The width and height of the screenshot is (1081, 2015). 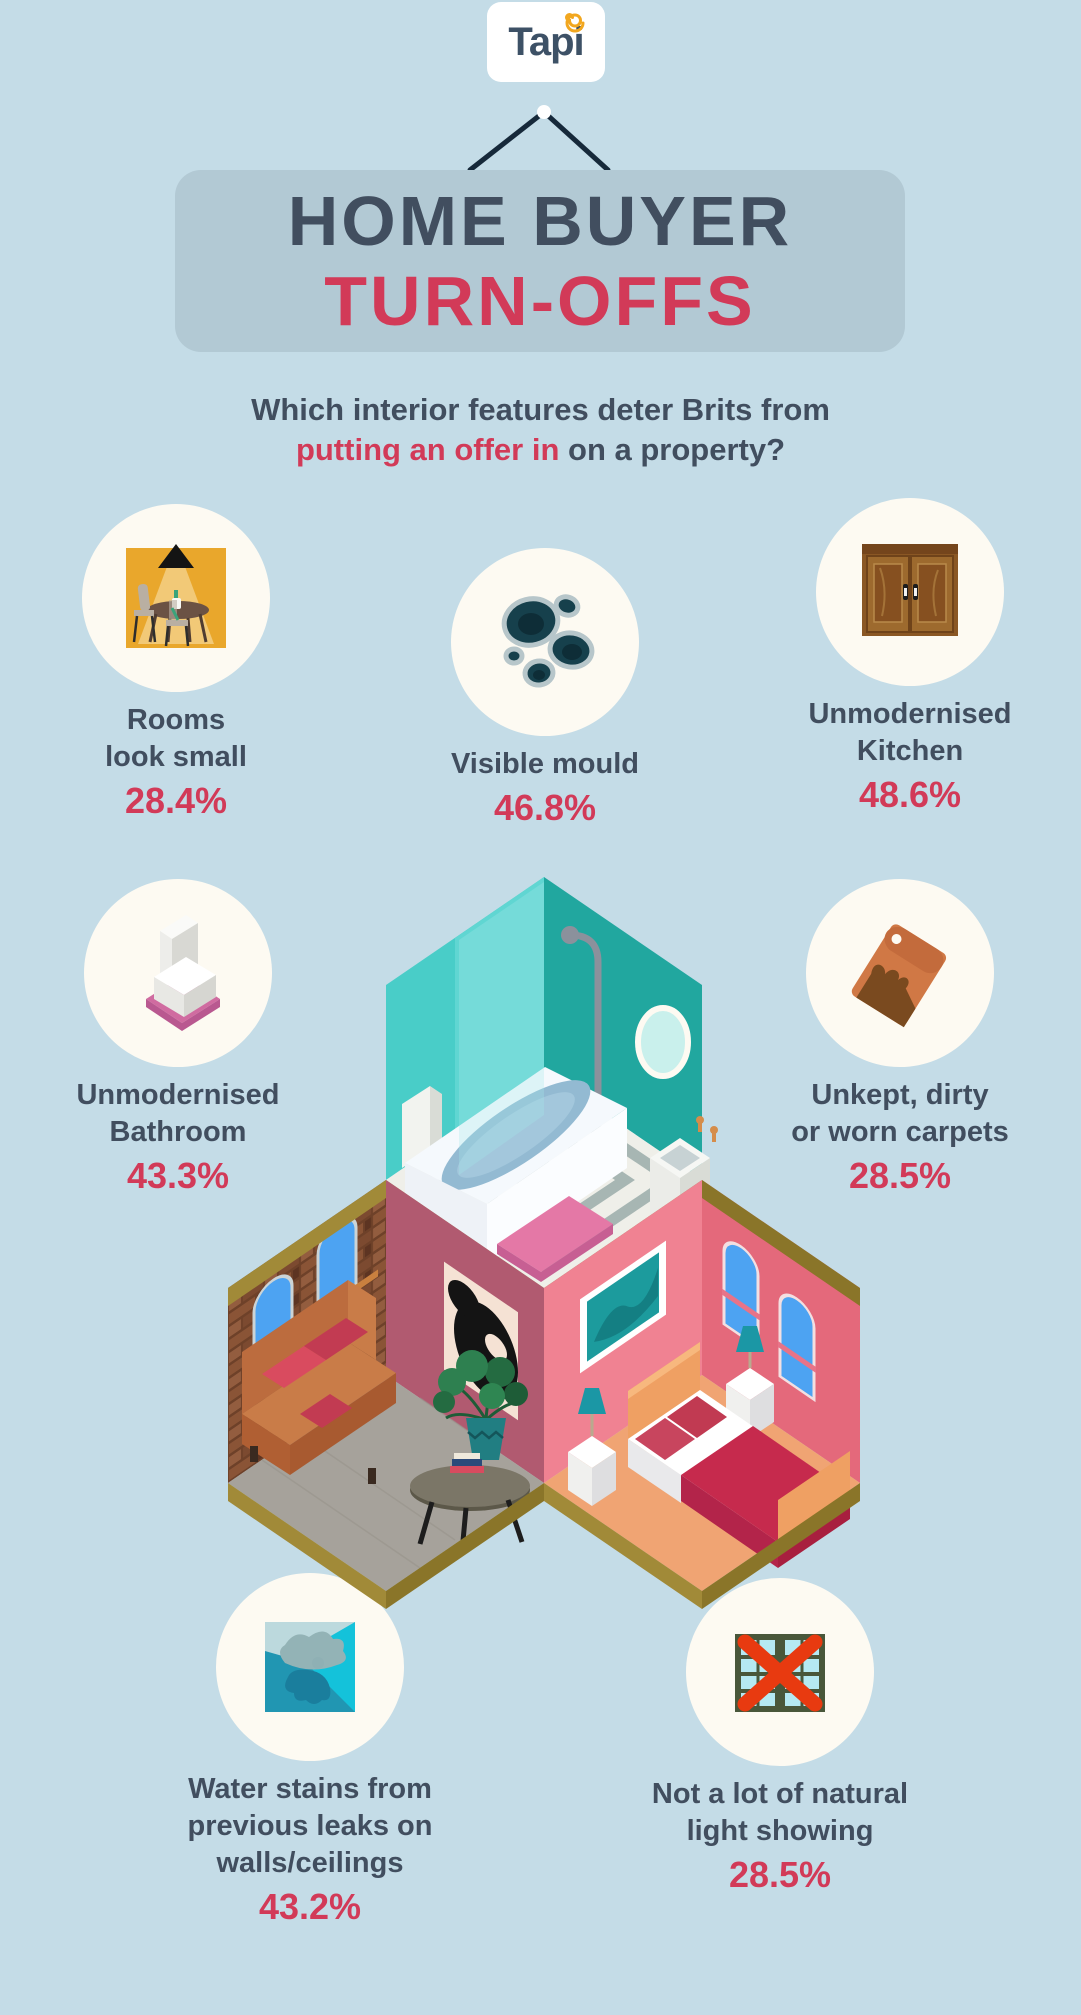 I want to click on feature-natural-light: Not a lot of natural light showing 28.5%, so click(x=780, y=1737).